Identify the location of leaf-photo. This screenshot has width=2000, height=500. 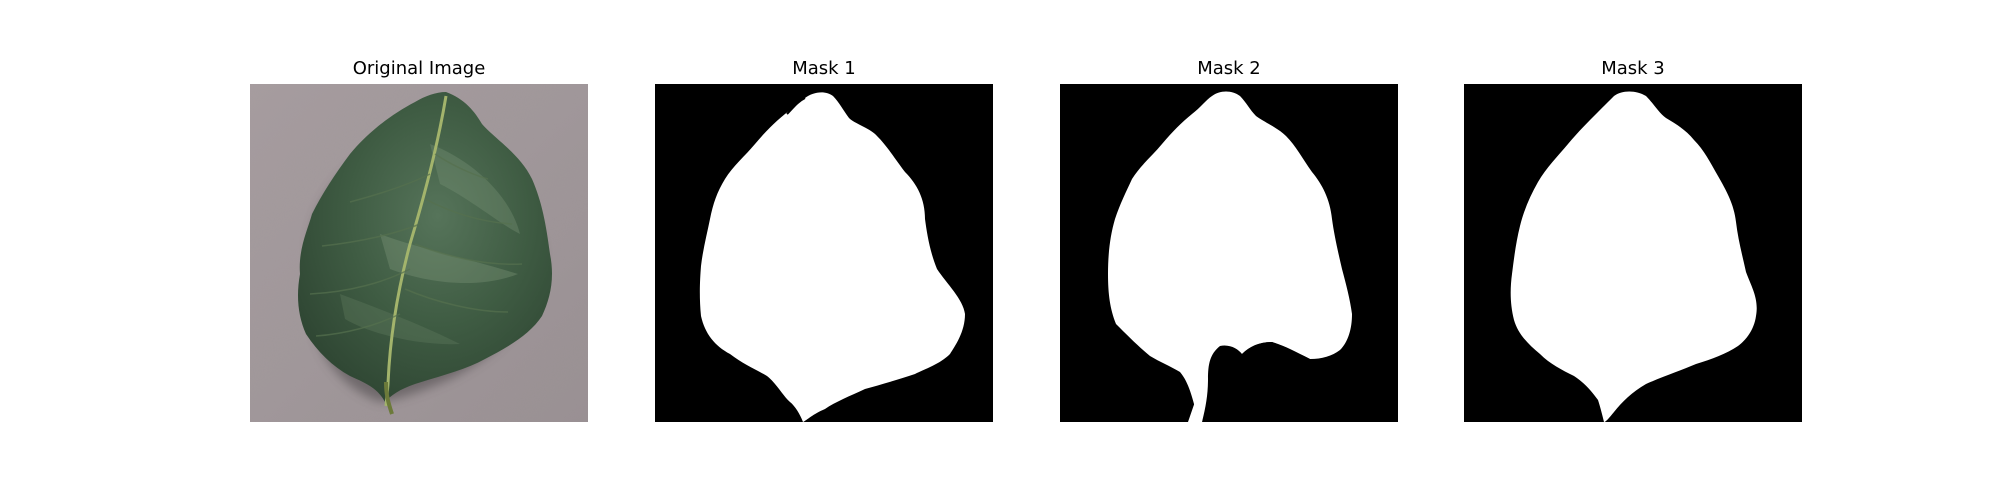
(419, 253).